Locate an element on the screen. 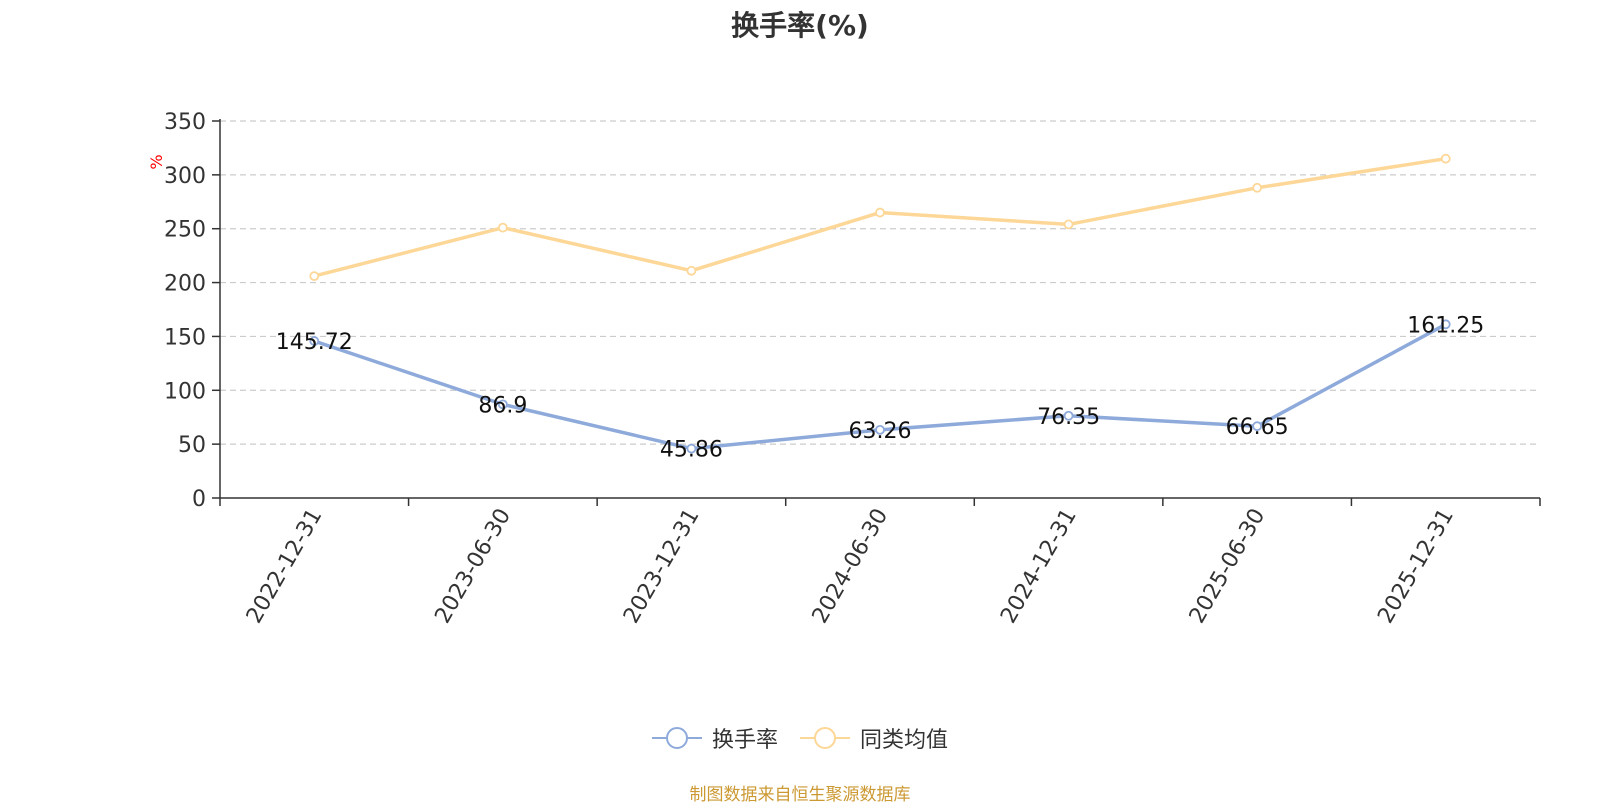 The image size is (1600, 805). x-tick-label: 2023-06-30 is located at coordinates (473, 566).